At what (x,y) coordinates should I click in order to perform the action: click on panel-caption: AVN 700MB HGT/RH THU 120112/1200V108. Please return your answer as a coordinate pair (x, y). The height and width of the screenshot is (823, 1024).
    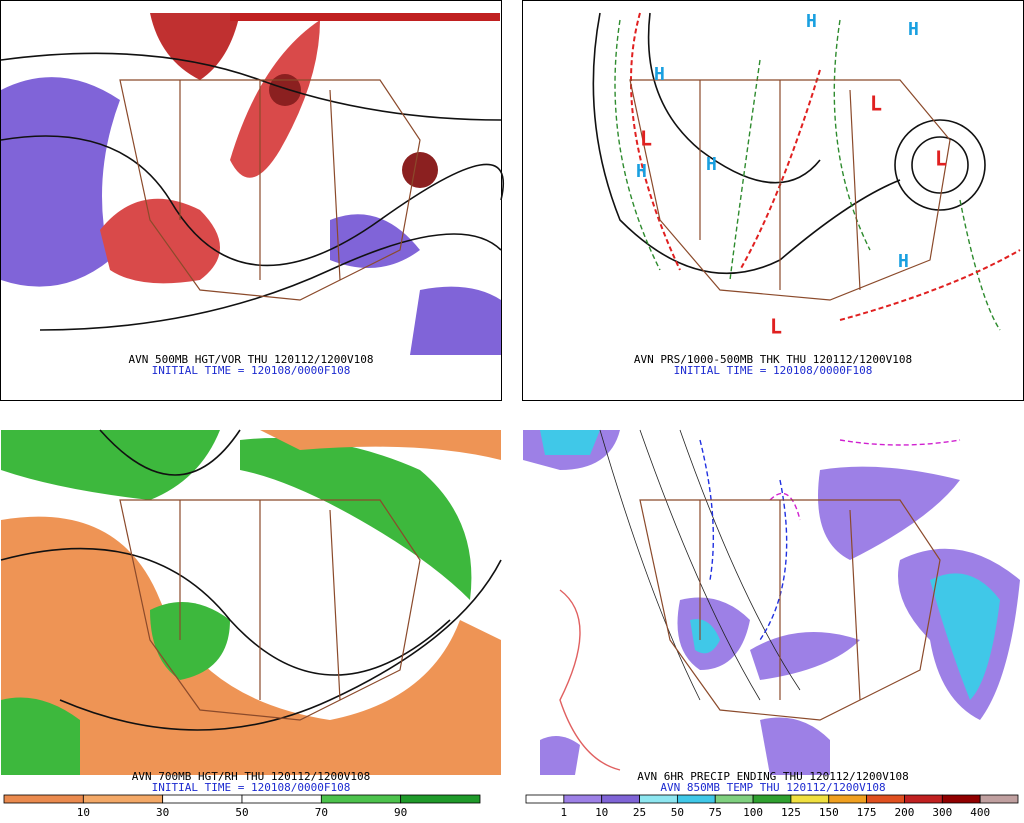
    Looking at the image, I should click on (251, 776).